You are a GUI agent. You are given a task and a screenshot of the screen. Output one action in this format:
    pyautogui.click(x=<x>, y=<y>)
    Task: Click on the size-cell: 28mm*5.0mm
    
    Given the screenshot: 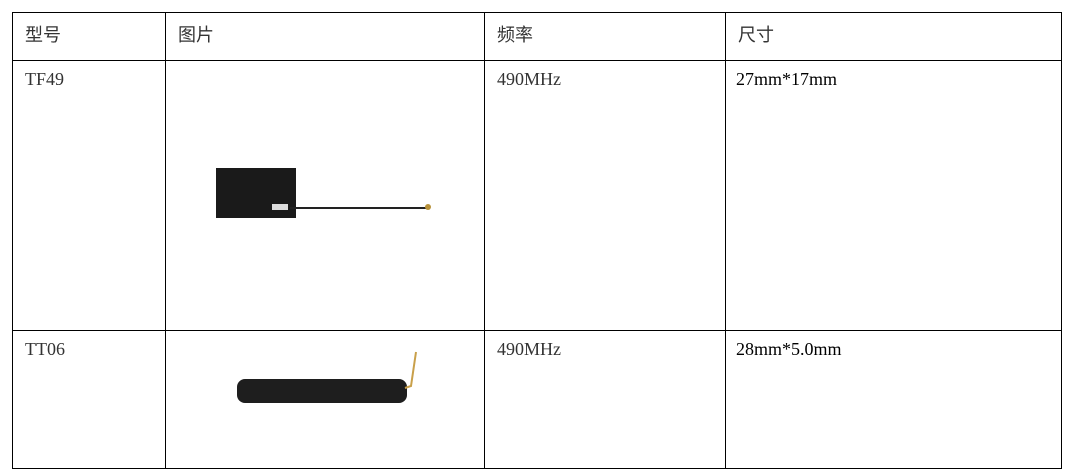 What is the action you would take?
    pyautogui.click(x=893, y=399)
    